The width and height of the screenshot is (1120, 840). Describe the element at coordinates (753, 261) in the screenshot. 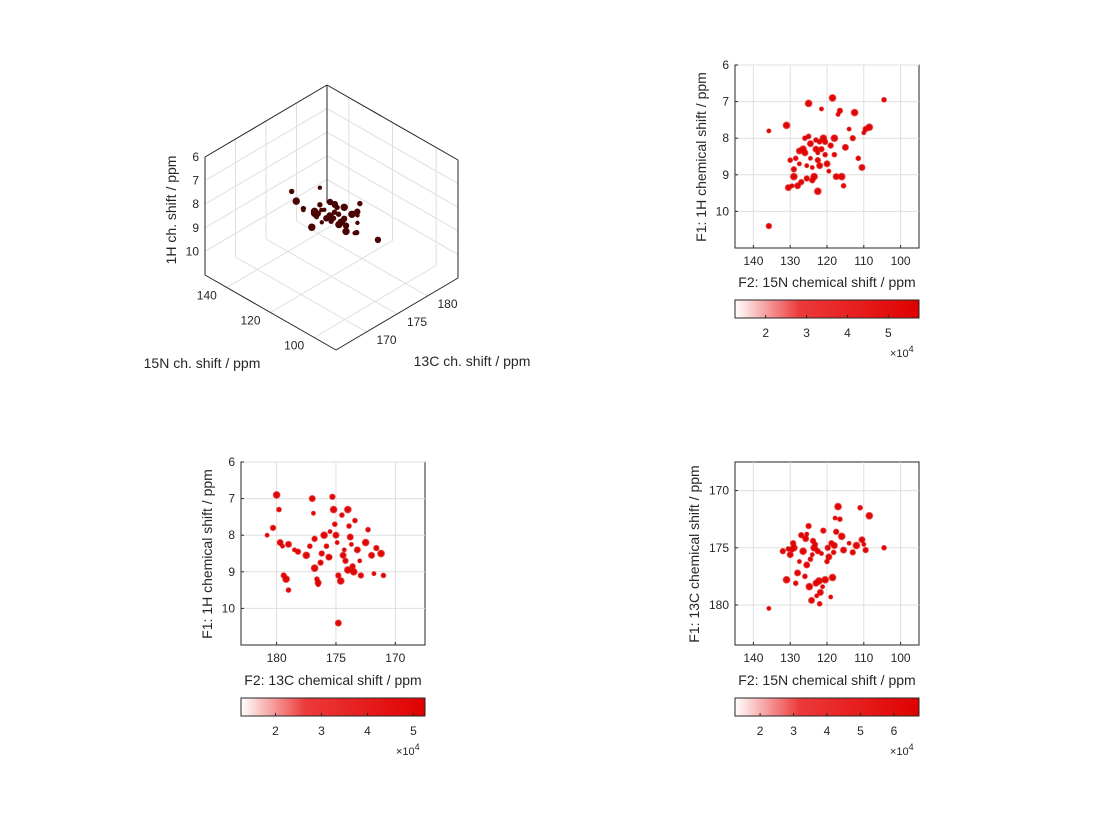

I see `x-tick-label: 140` at that location.